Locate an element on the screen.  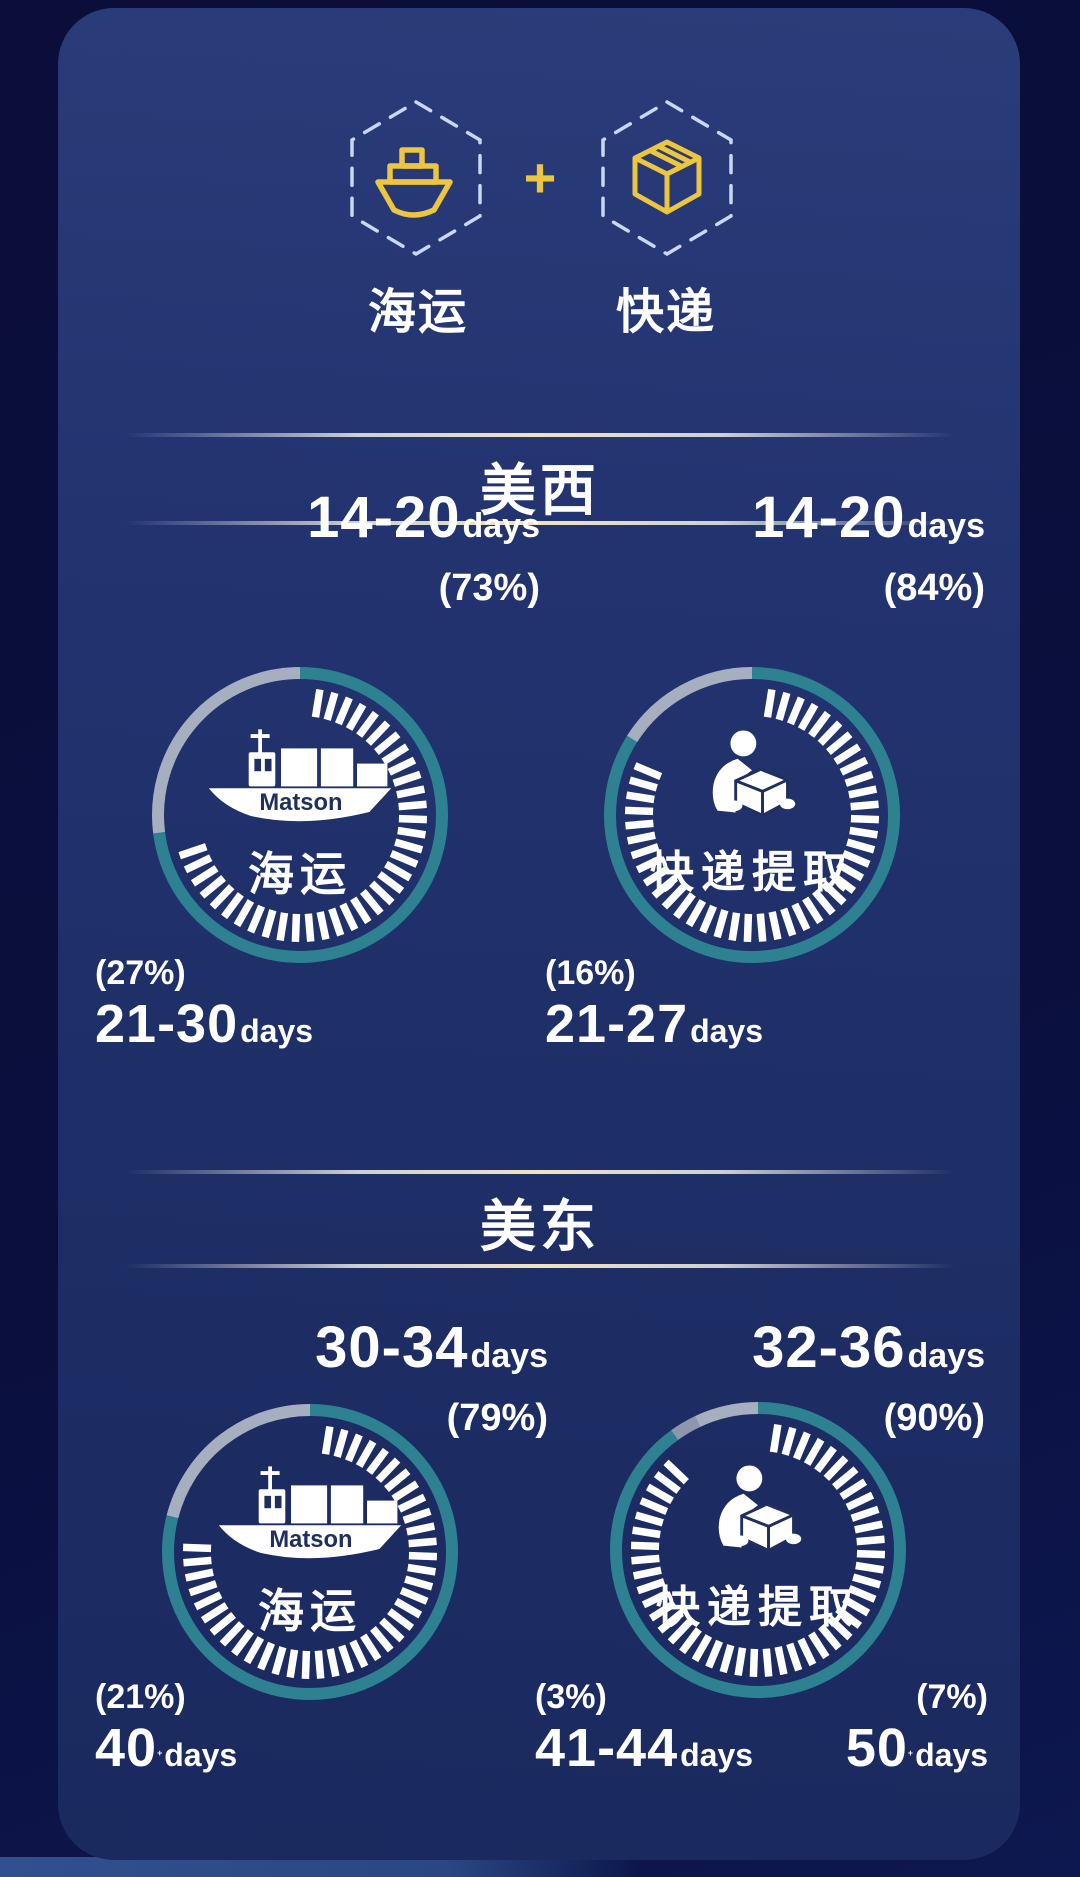
duration-label-primary: 14-20days (84%) is located at coordinates (835, 549).